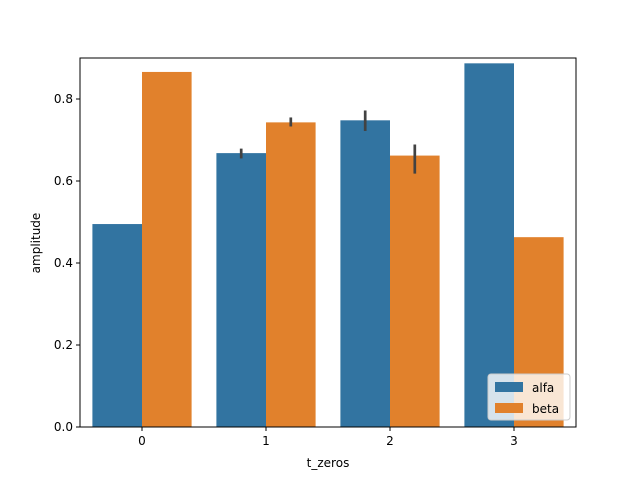 This screenshot has height=485, width=640. What do you see at coordinates (529, 397) in the screenshot?
I see `legend: alfa beta` at bounding box center [529, 397].